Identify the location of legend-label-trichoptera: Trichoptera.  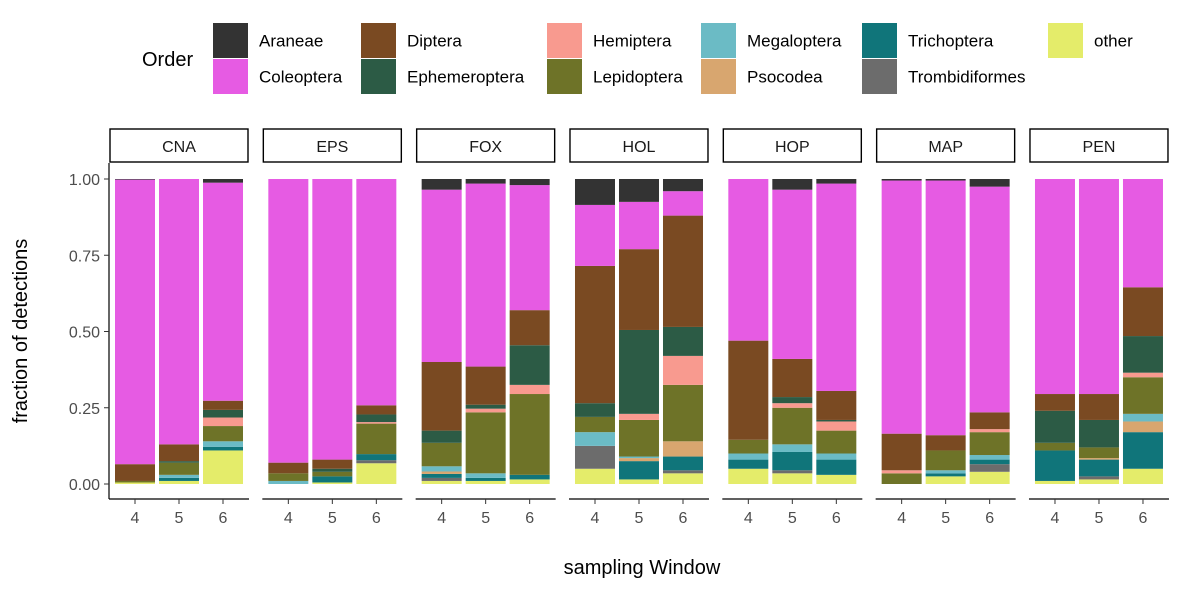
(951, 41).